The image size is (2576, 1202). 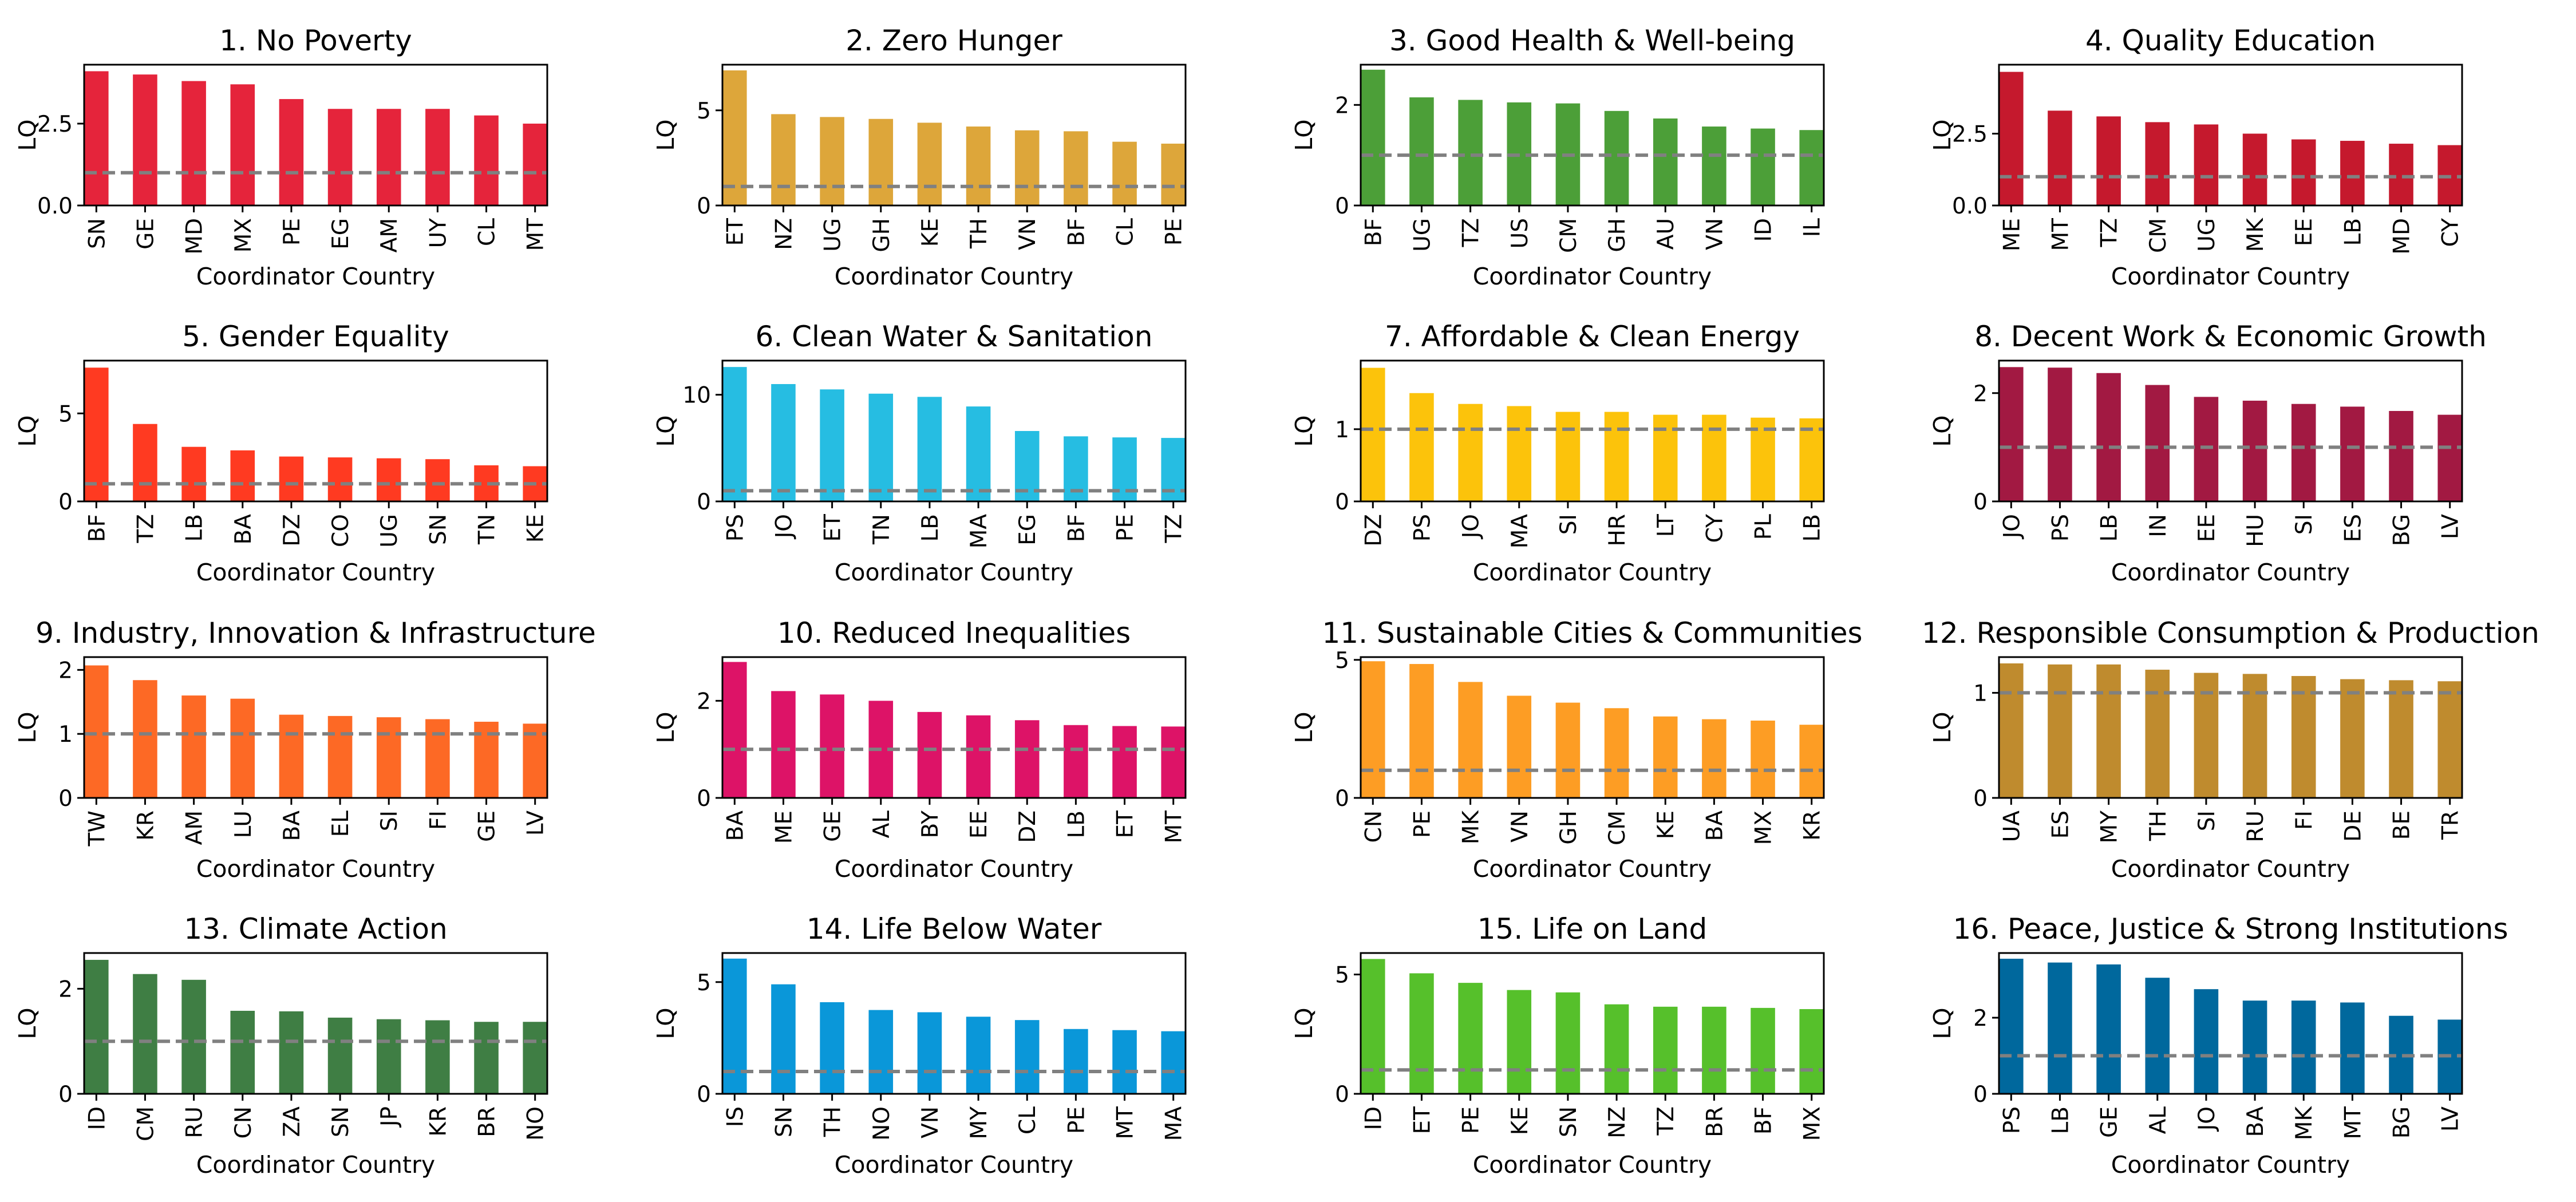 I want to click on subplot-title: 6. Clean Water & Sanitation, so click(x=954, y=337).